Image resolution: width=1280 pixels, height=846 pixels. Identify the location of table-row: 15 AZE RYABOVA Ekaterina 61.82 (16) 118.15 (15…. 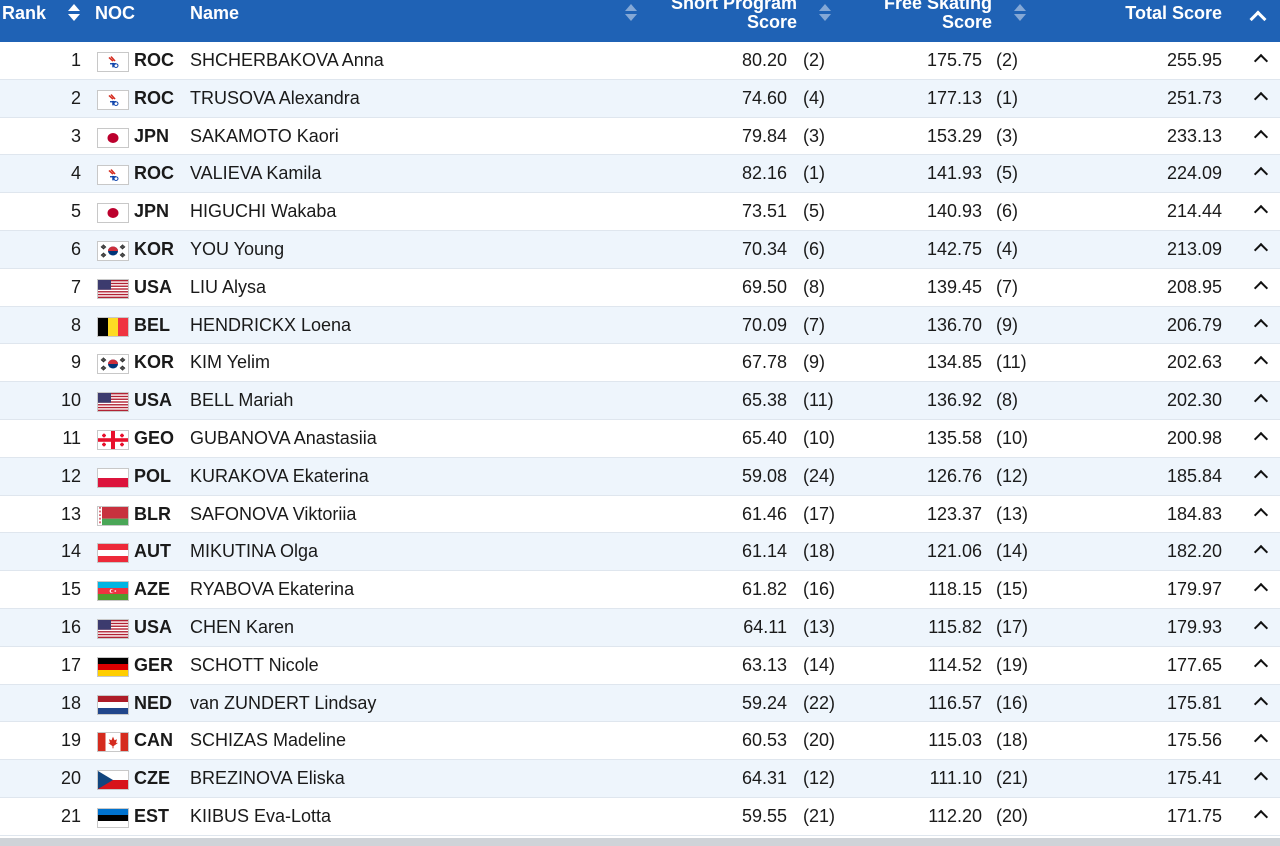
(640, 590).